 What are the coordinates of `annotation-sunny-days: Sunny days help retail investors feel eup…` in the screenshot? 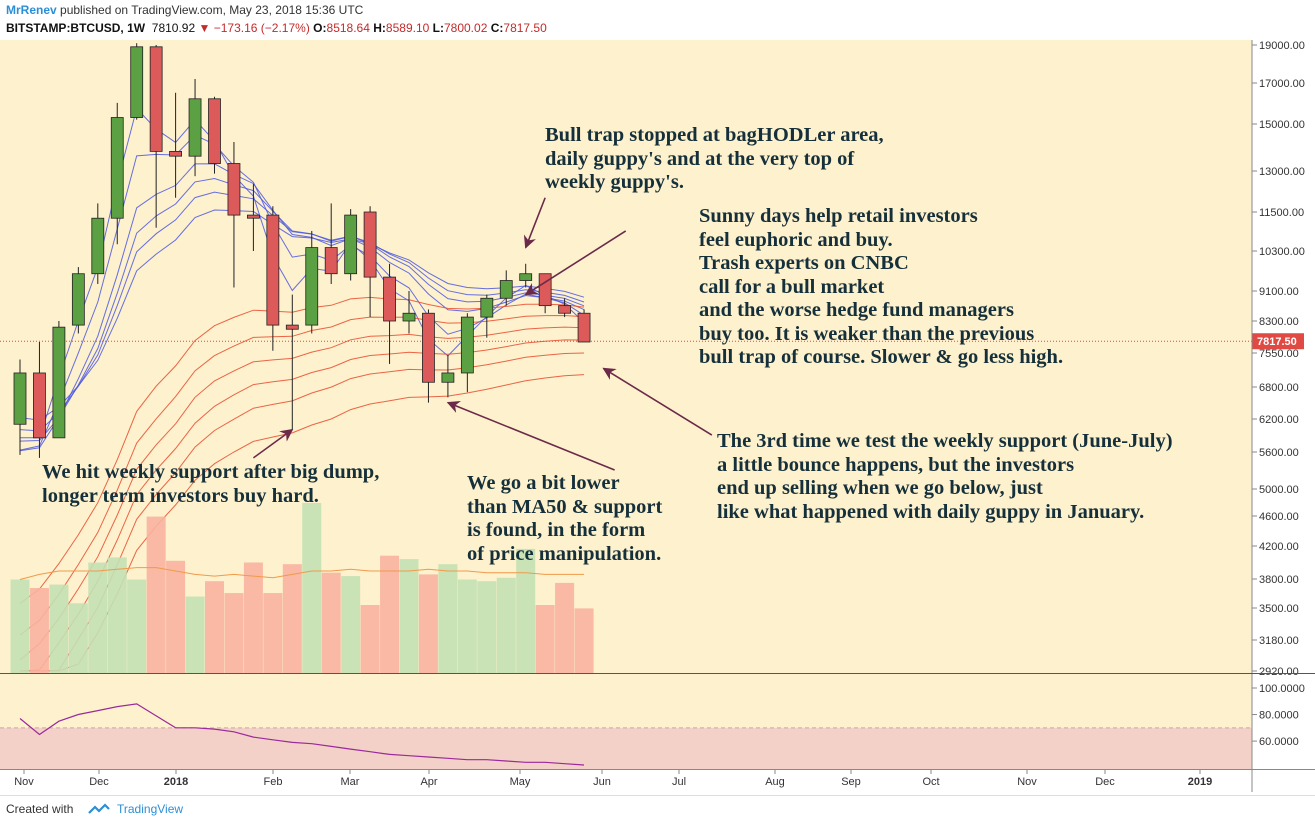 It's located at (881, 287).